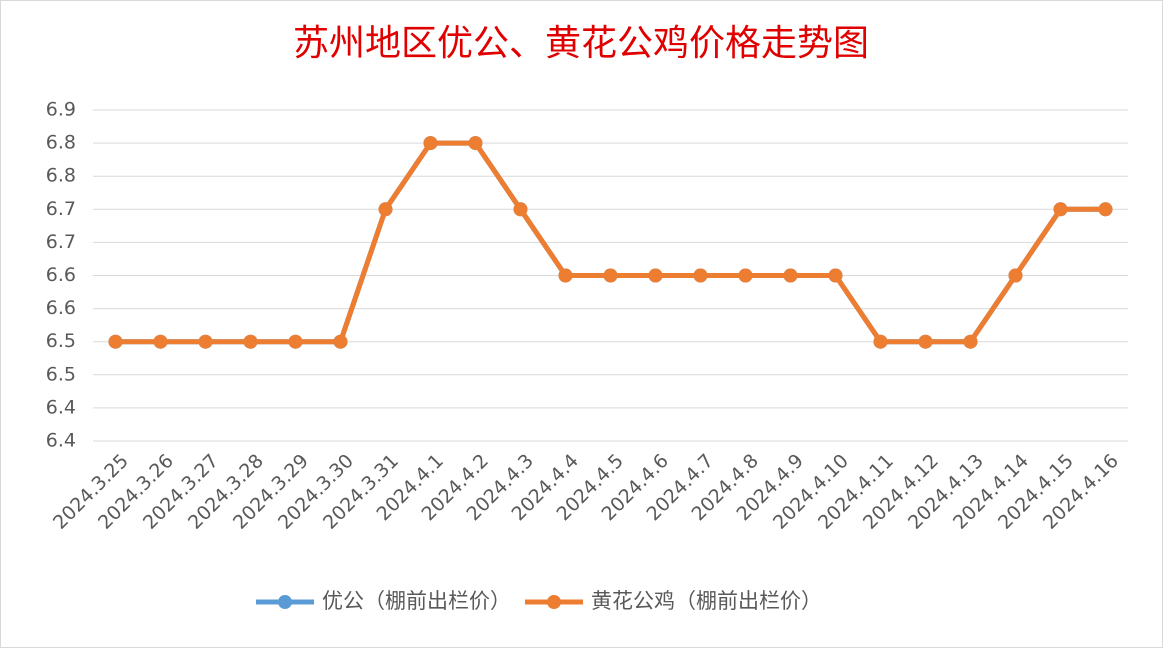  What do you see at coordinates (416, 601) in the screenshot?
I see `legend-label: 优公（棚前出栏价）` at bounding box center [416, 601].